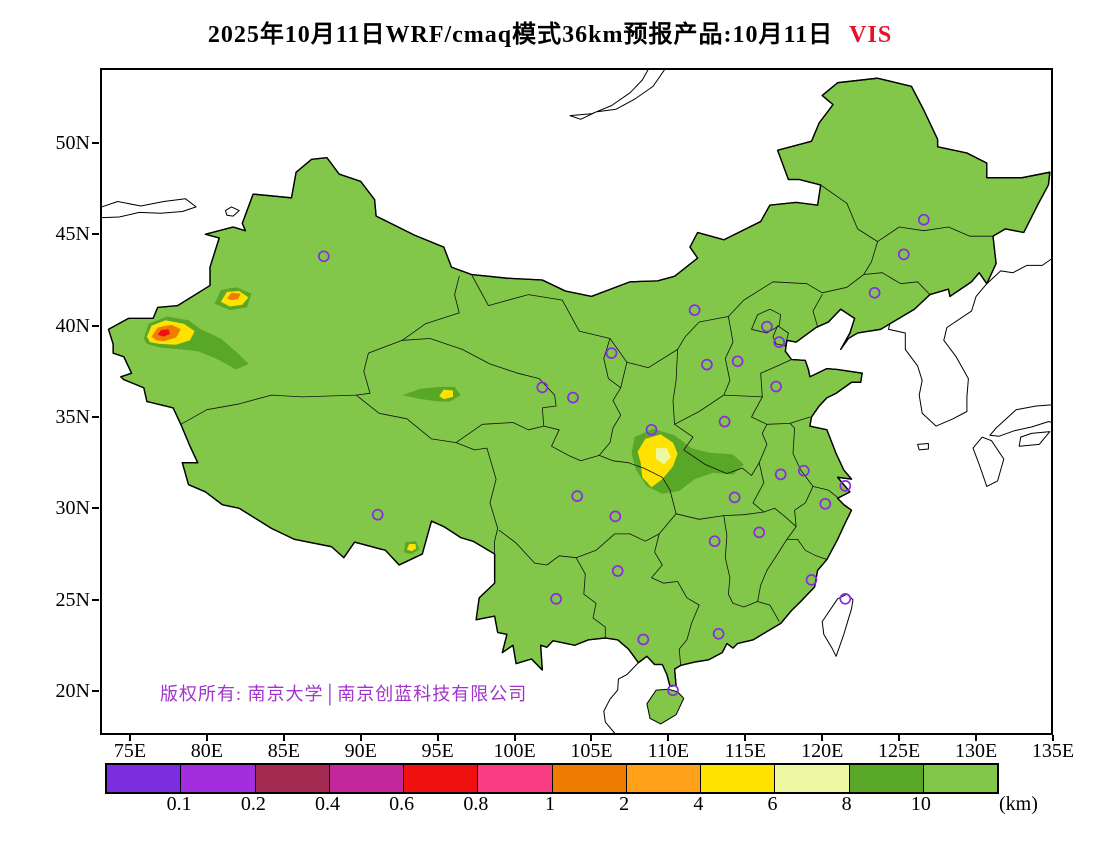 This screenshot has height=850, width=1100. I want to click on colorbar-label: 1, so click(550, 804).